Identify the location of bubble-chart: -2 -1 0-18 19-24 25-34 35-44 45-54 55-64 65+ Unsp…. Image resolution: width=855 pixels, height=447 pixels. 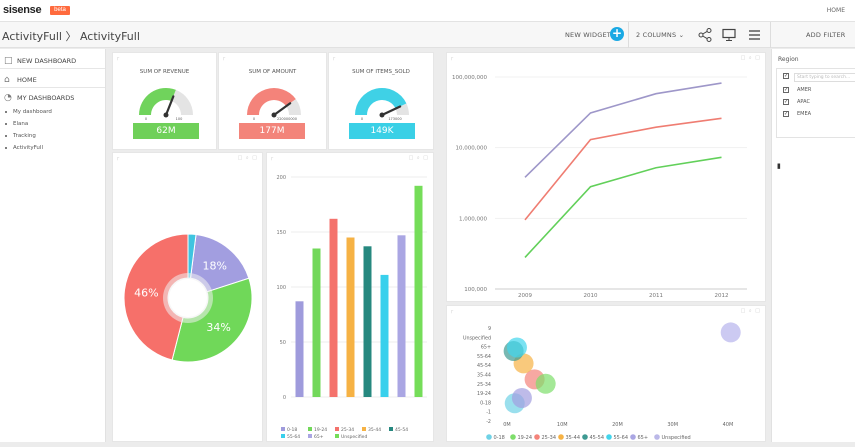
(602, 381).